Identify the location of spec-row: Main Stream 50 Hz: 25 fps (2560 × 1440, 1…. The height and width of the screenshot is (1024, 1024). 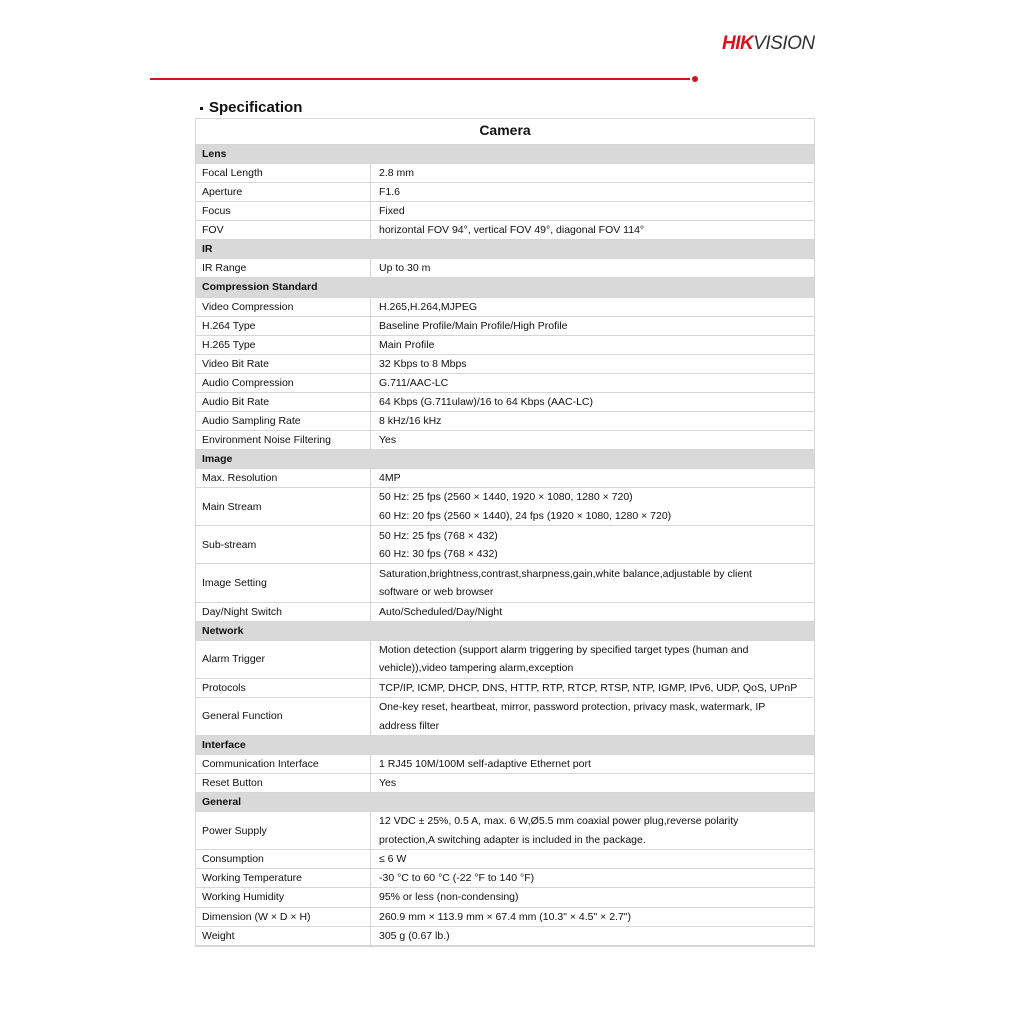
(505, 507).